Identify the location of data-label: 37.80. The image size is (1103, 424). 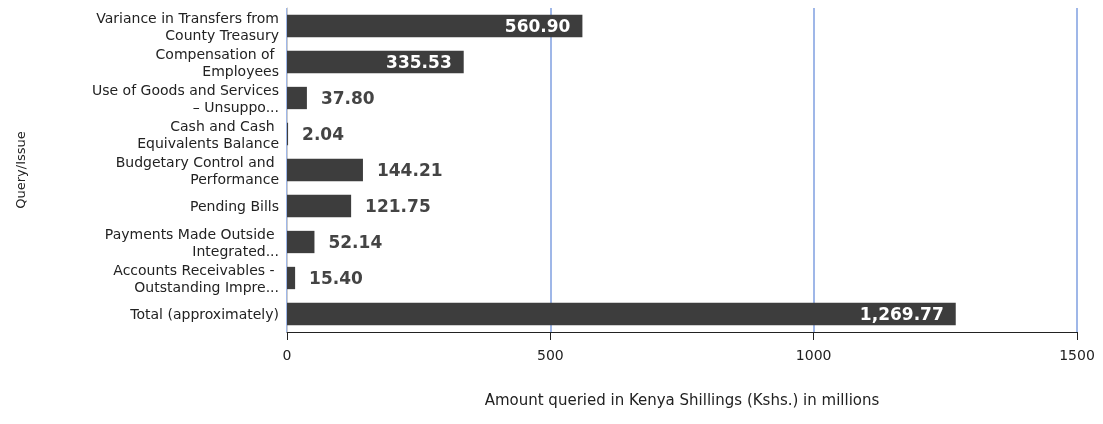
(347, 98).